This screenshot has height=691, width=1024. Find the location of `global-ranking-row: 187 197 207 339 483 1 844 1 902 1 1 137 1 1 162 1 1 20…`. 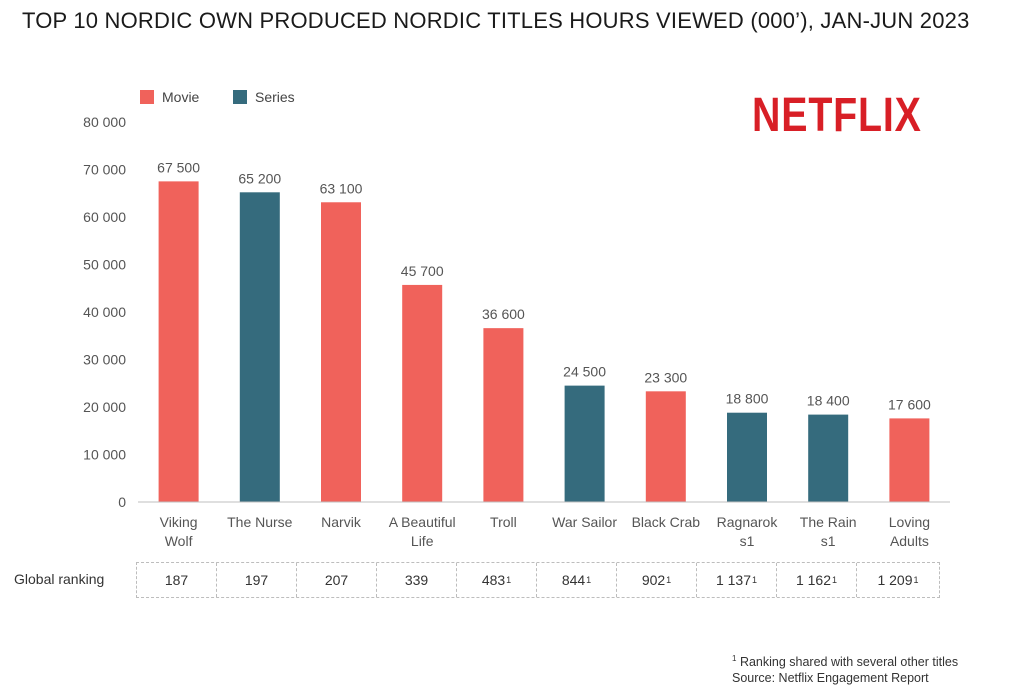

global-ranking-row: 187 197 207 339 483 1 844 1 902 1 1 137 1 1 162 1 1 20… is located at coordinates (538, 580).